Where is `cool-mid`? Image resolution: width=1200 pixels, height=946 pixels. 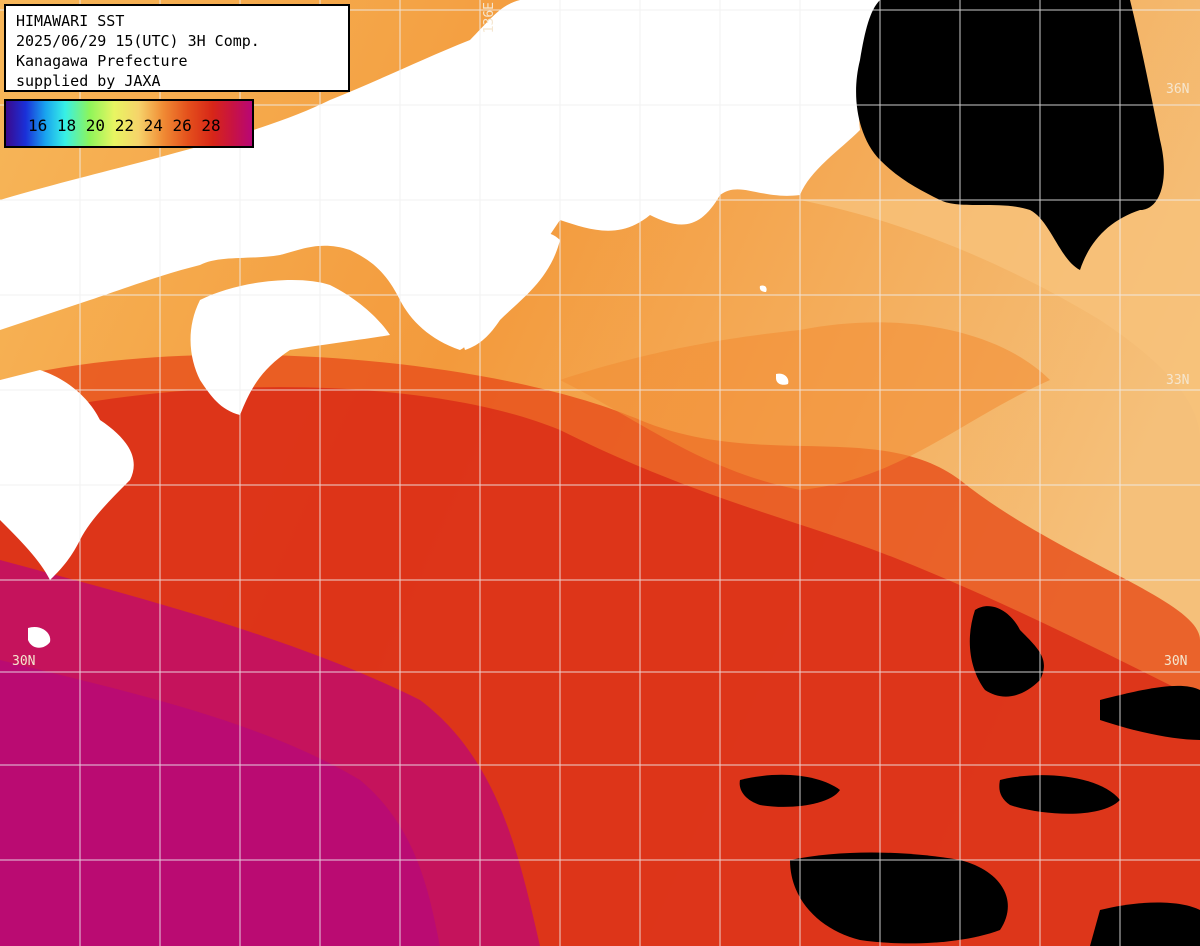 cool-mid is located at coordinates (805, 406).